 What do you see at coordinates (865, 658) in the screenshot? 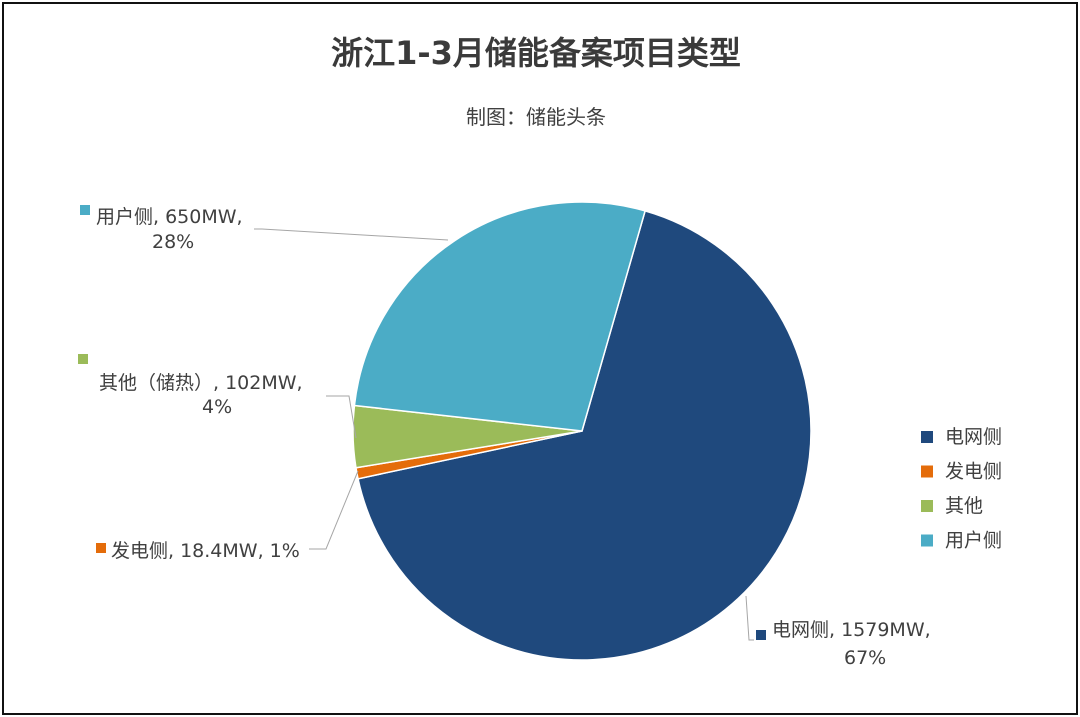
I see `data-label-1-line-2: 67%` at bounding box center [865, 658].